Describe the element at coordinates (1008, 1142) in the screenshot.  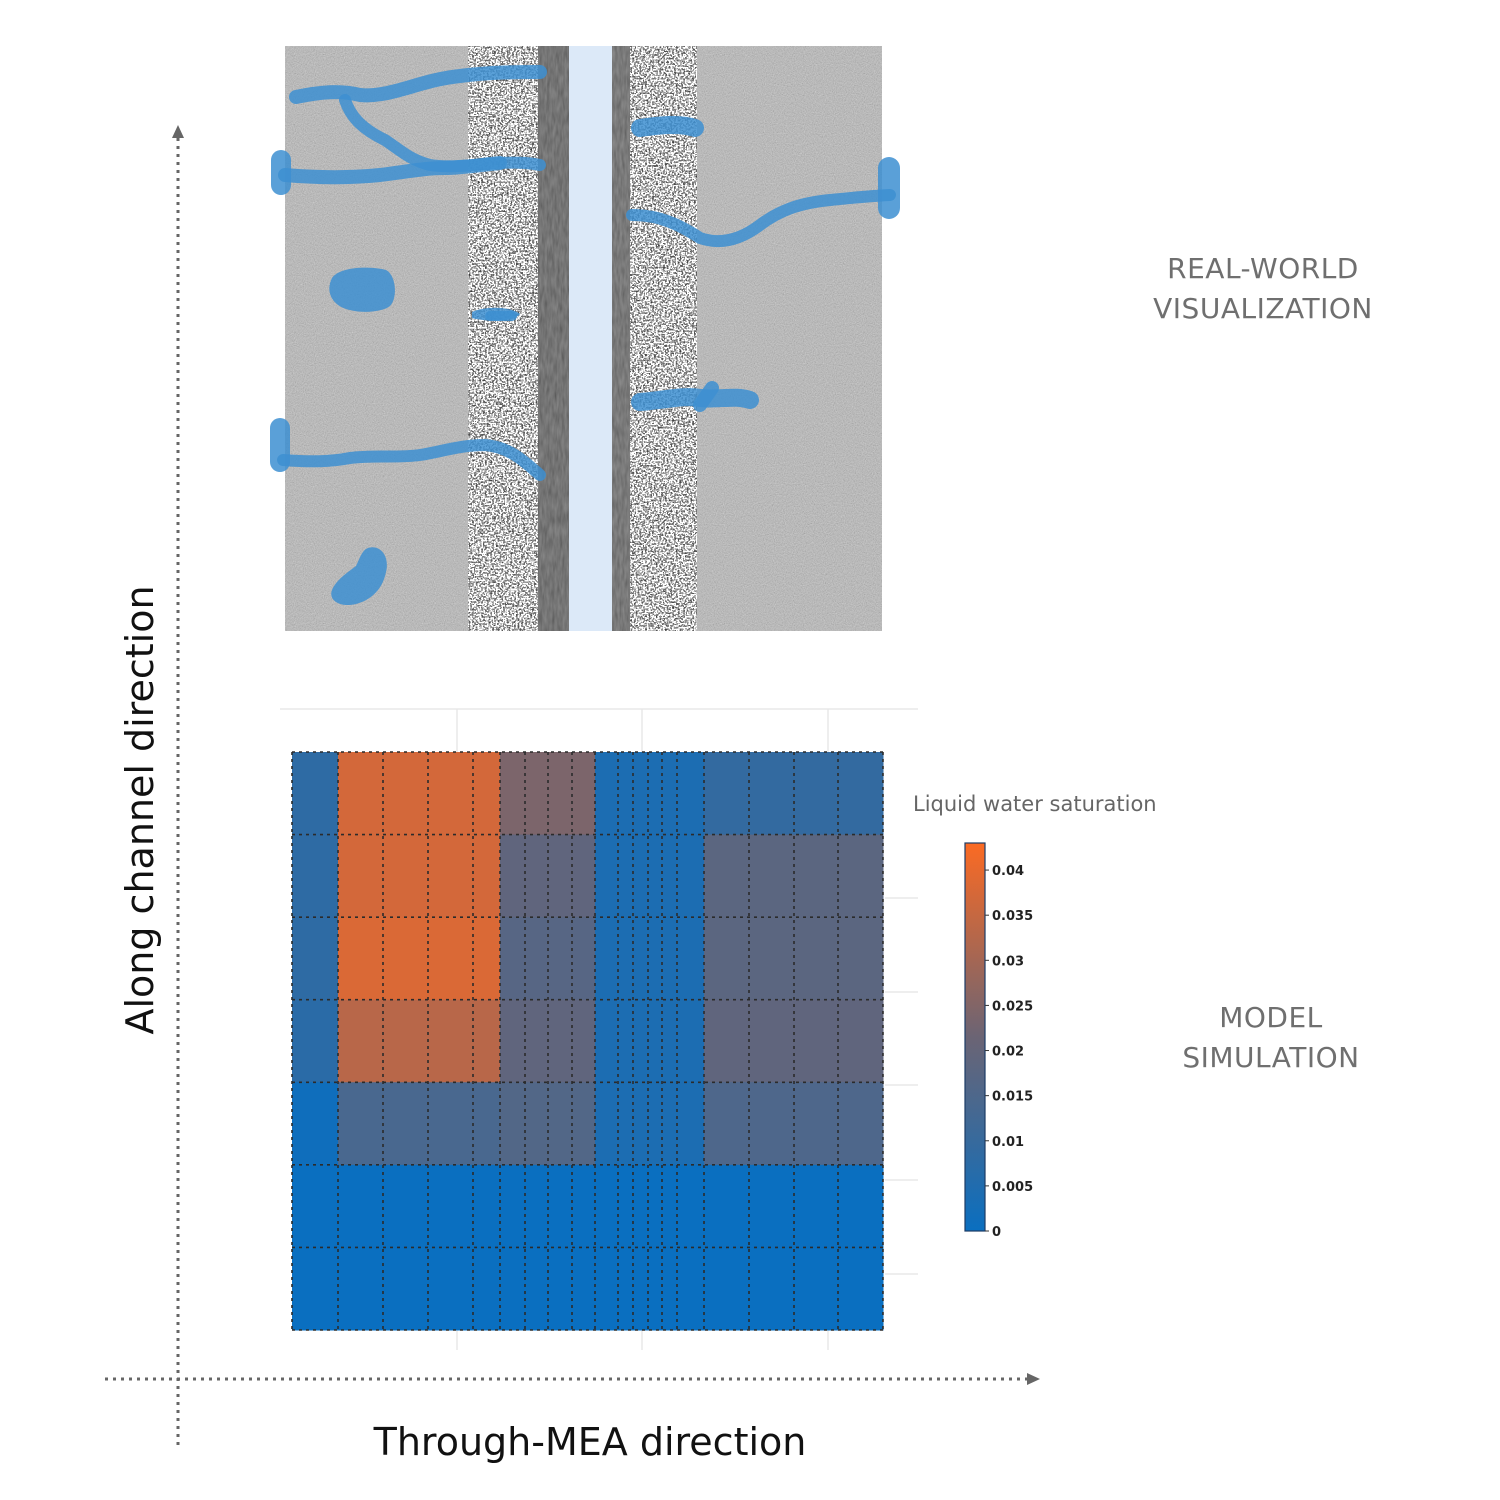
I see `colorbar-tick-label: 0.01` at that location.